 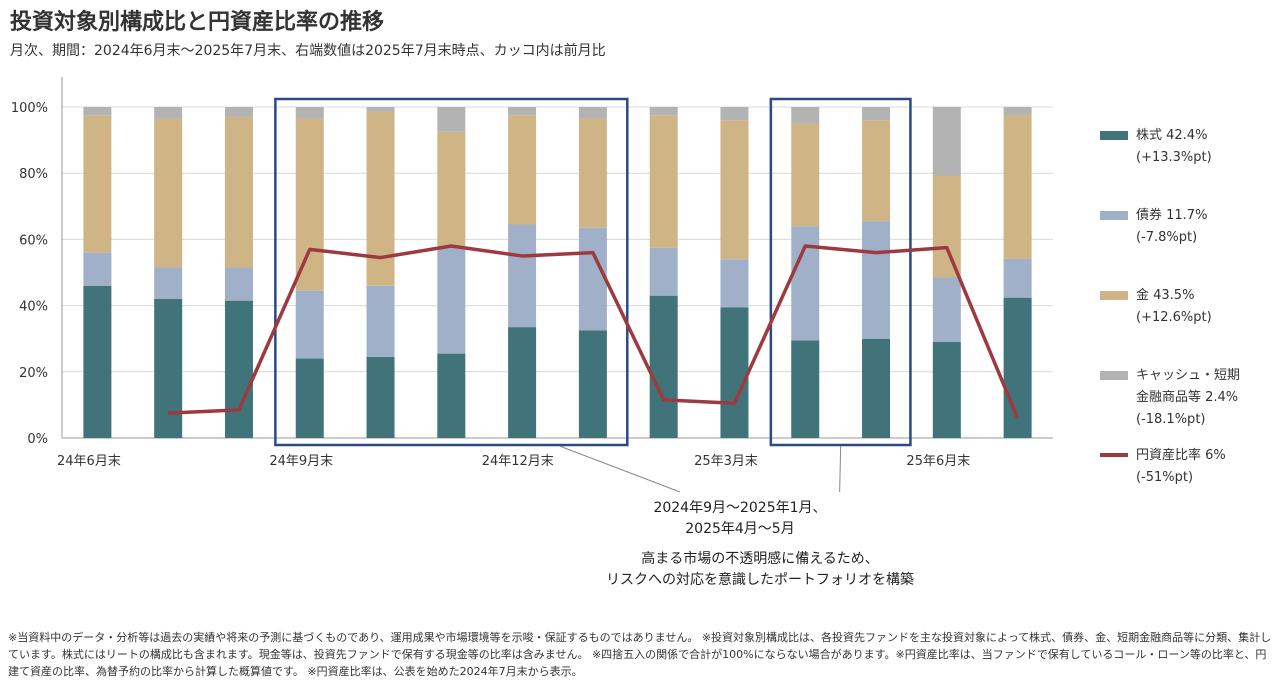 I want to click on legend-label-gold: 金 43.5%, so click(x=1165, y=295).